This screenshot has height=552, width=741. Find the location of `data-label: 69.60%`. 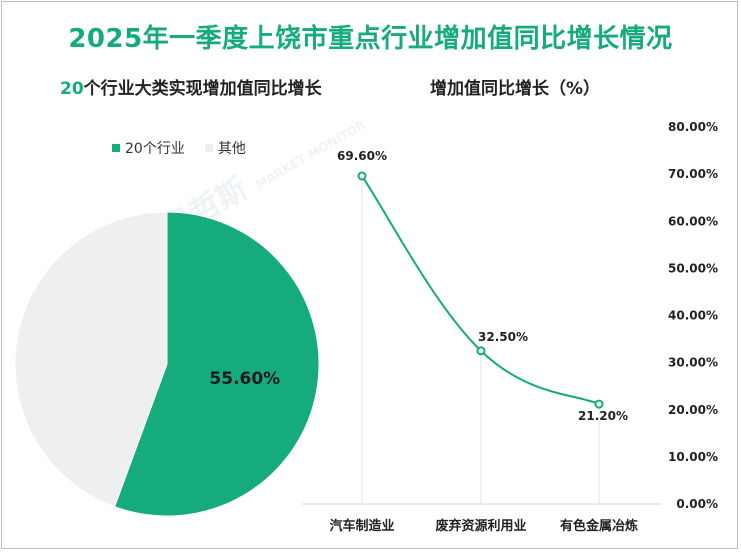

data-label: 69.60% is located at coordinates (362, 156).